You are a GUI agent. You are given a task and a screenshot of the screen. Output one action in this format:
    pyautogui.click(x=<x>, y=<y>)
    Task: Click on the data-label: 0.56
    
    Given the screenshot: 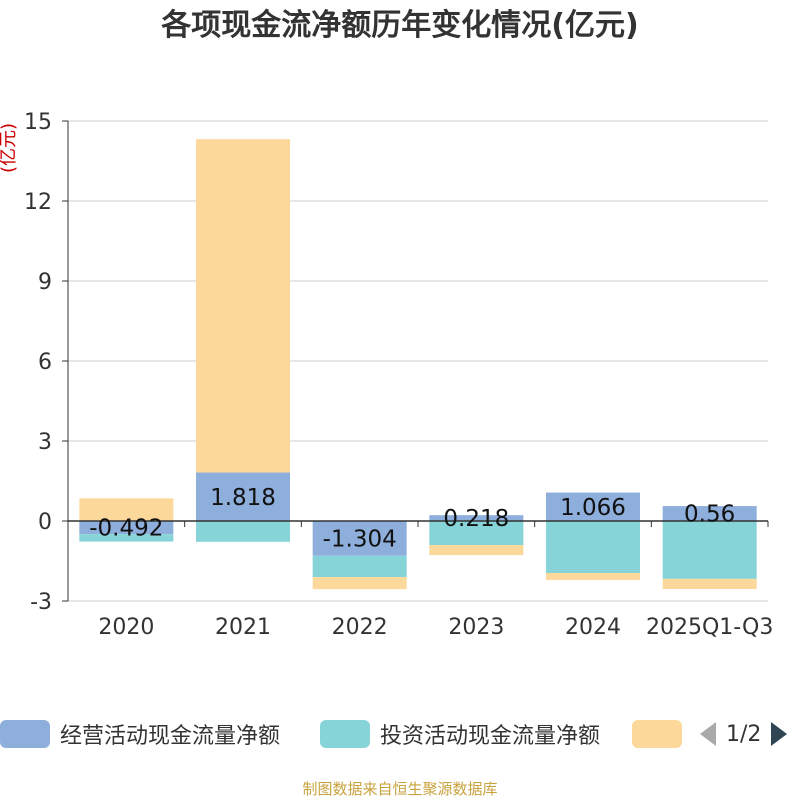 What is the action you would take?
    pyautogui.click(x=709, y=515)
    